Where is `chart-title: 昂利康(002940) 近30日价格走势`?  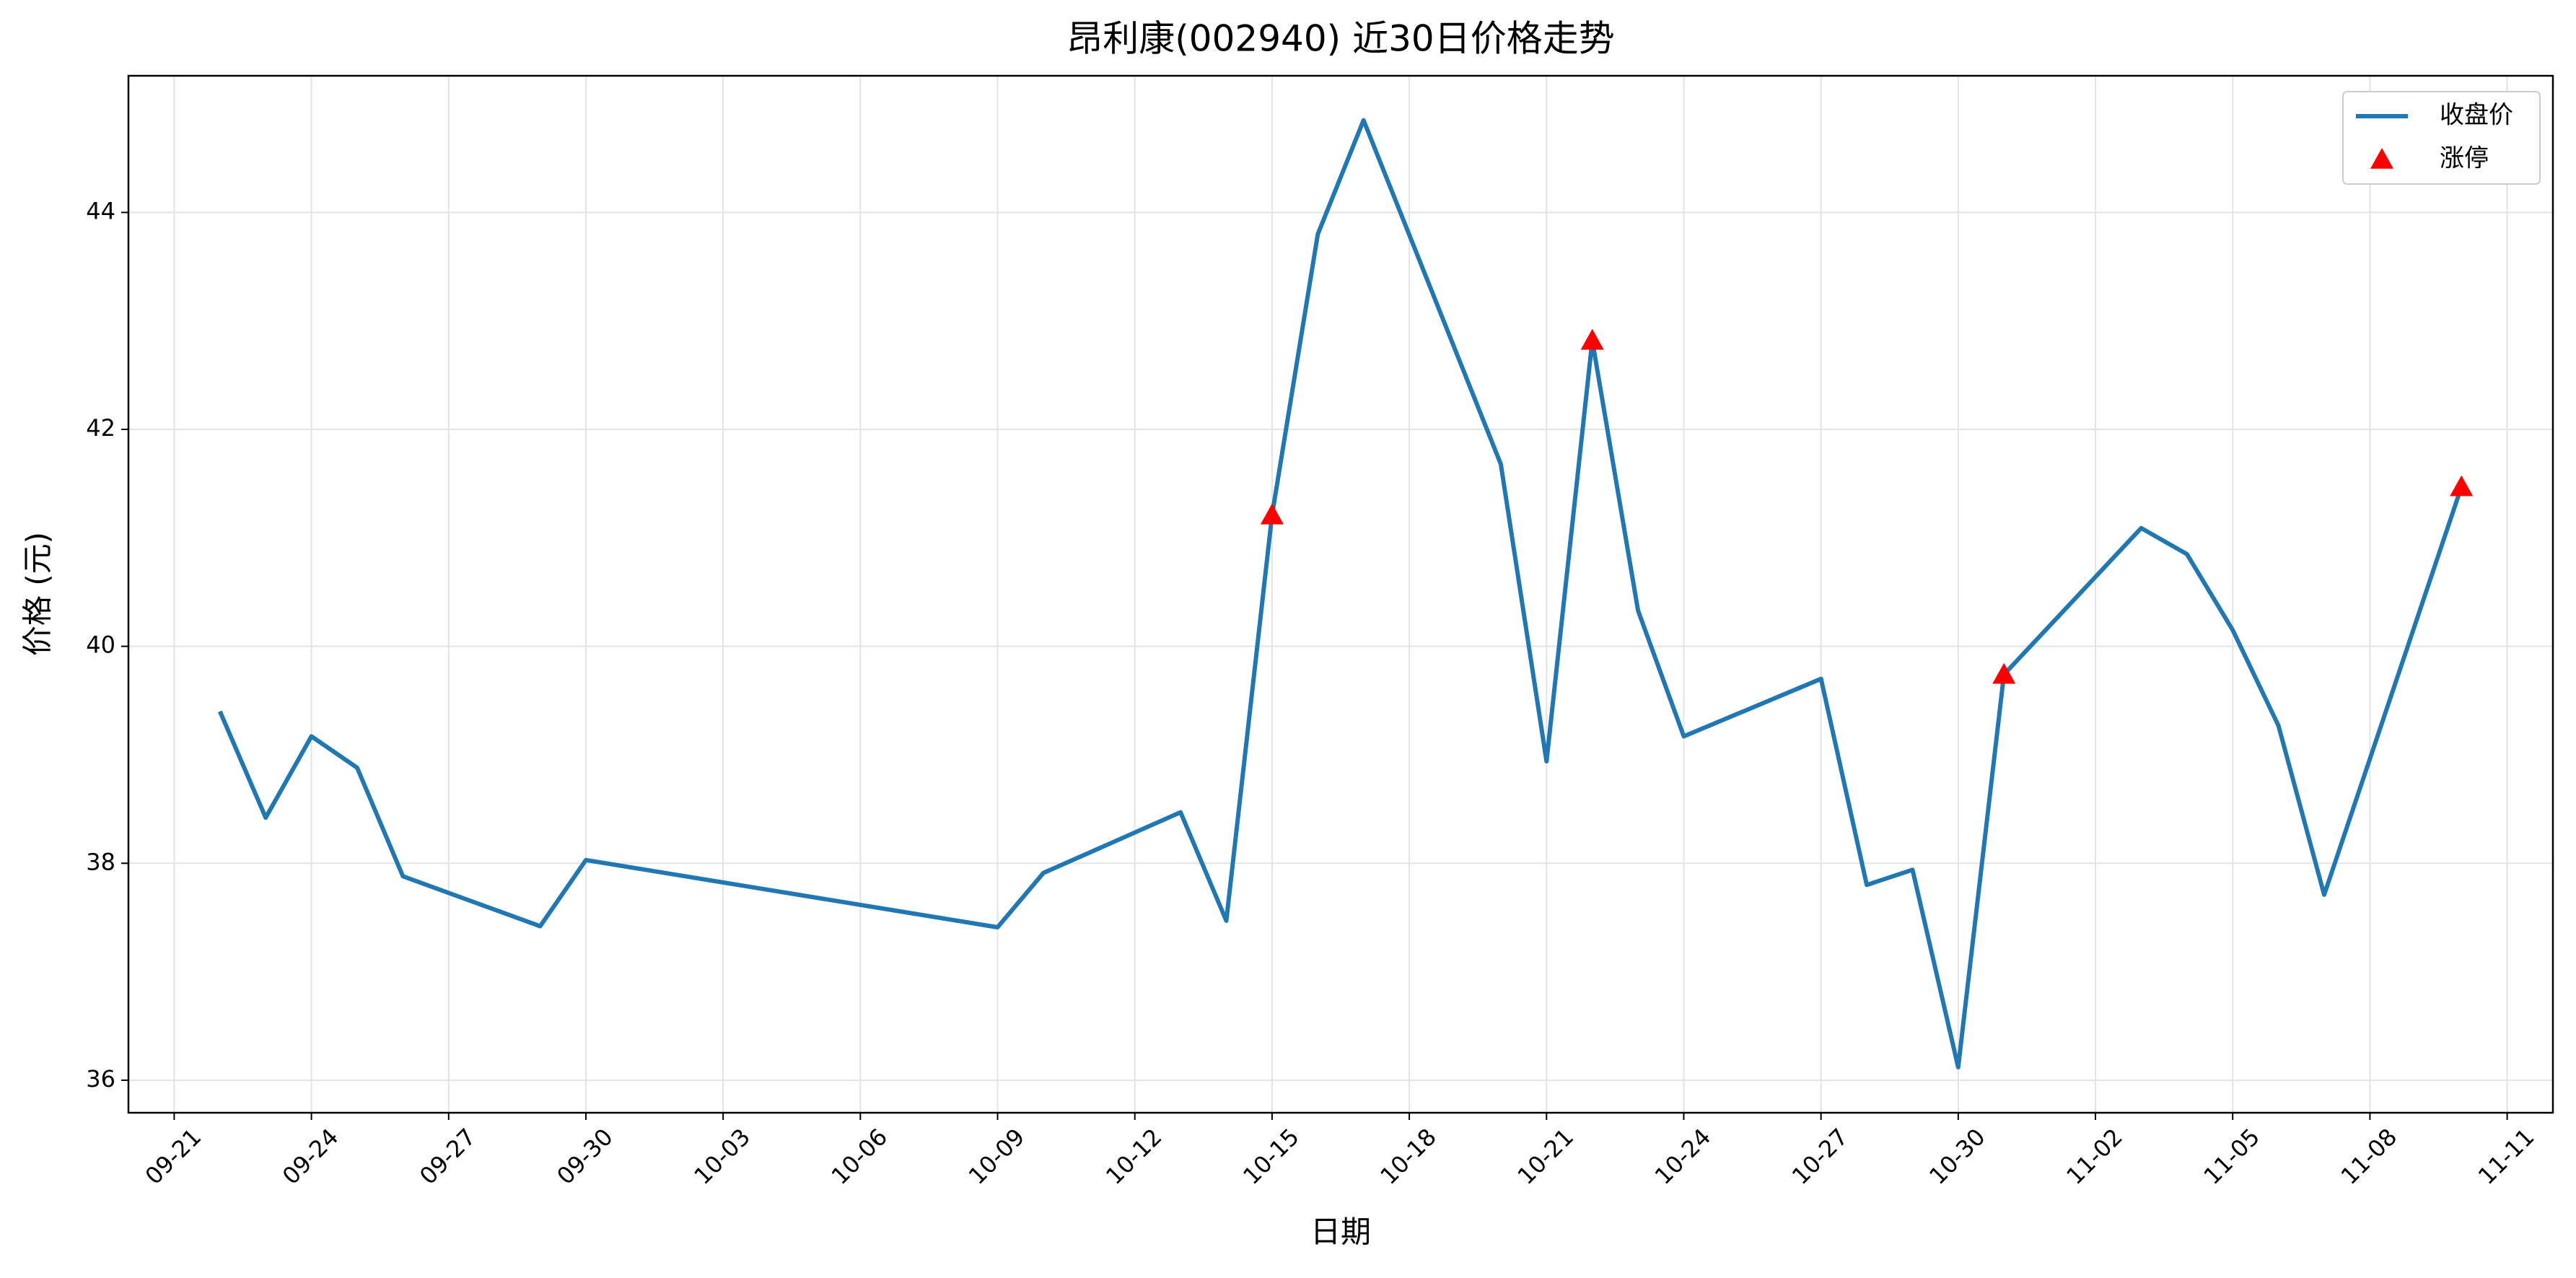 chart-title: 昂利康(002940) 近30日价格走势 is located at coordinates (1340, 39).